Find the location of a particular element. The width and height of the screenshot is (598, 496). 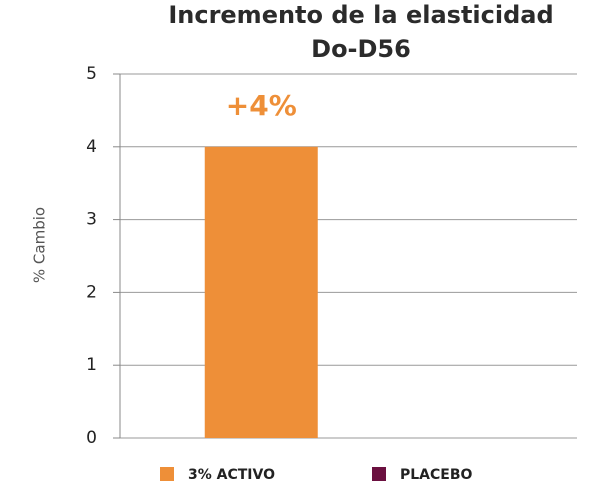

chart-title: Incremento de la elasticidad is located at coordinates (360, 15).